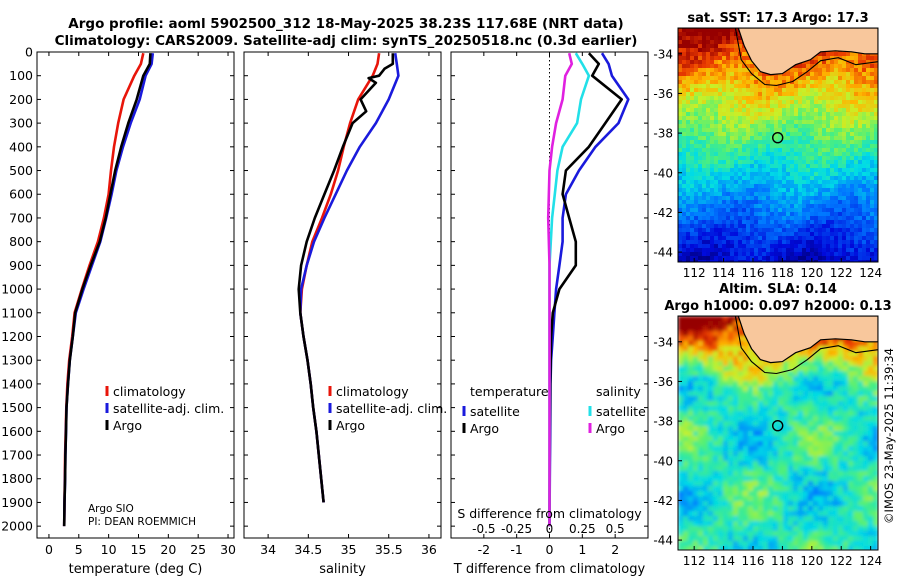 The width and height of the screenshot is (900, 580). What do you see at coordinates (516, 529) in the screenshot?
I see `s-tick-label: -0.25` at bounding box center [516, 529].